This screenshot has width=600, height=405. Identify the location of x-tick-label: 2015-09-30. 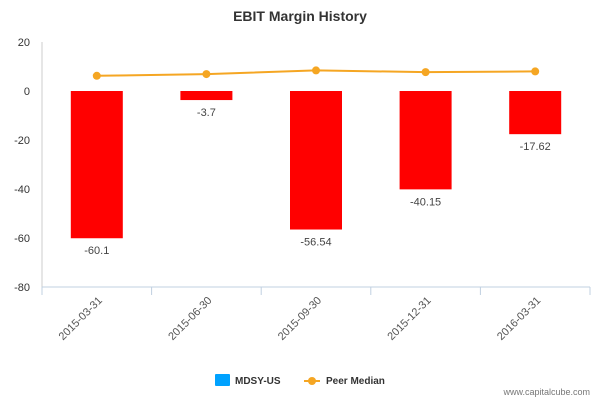
(300, 319).